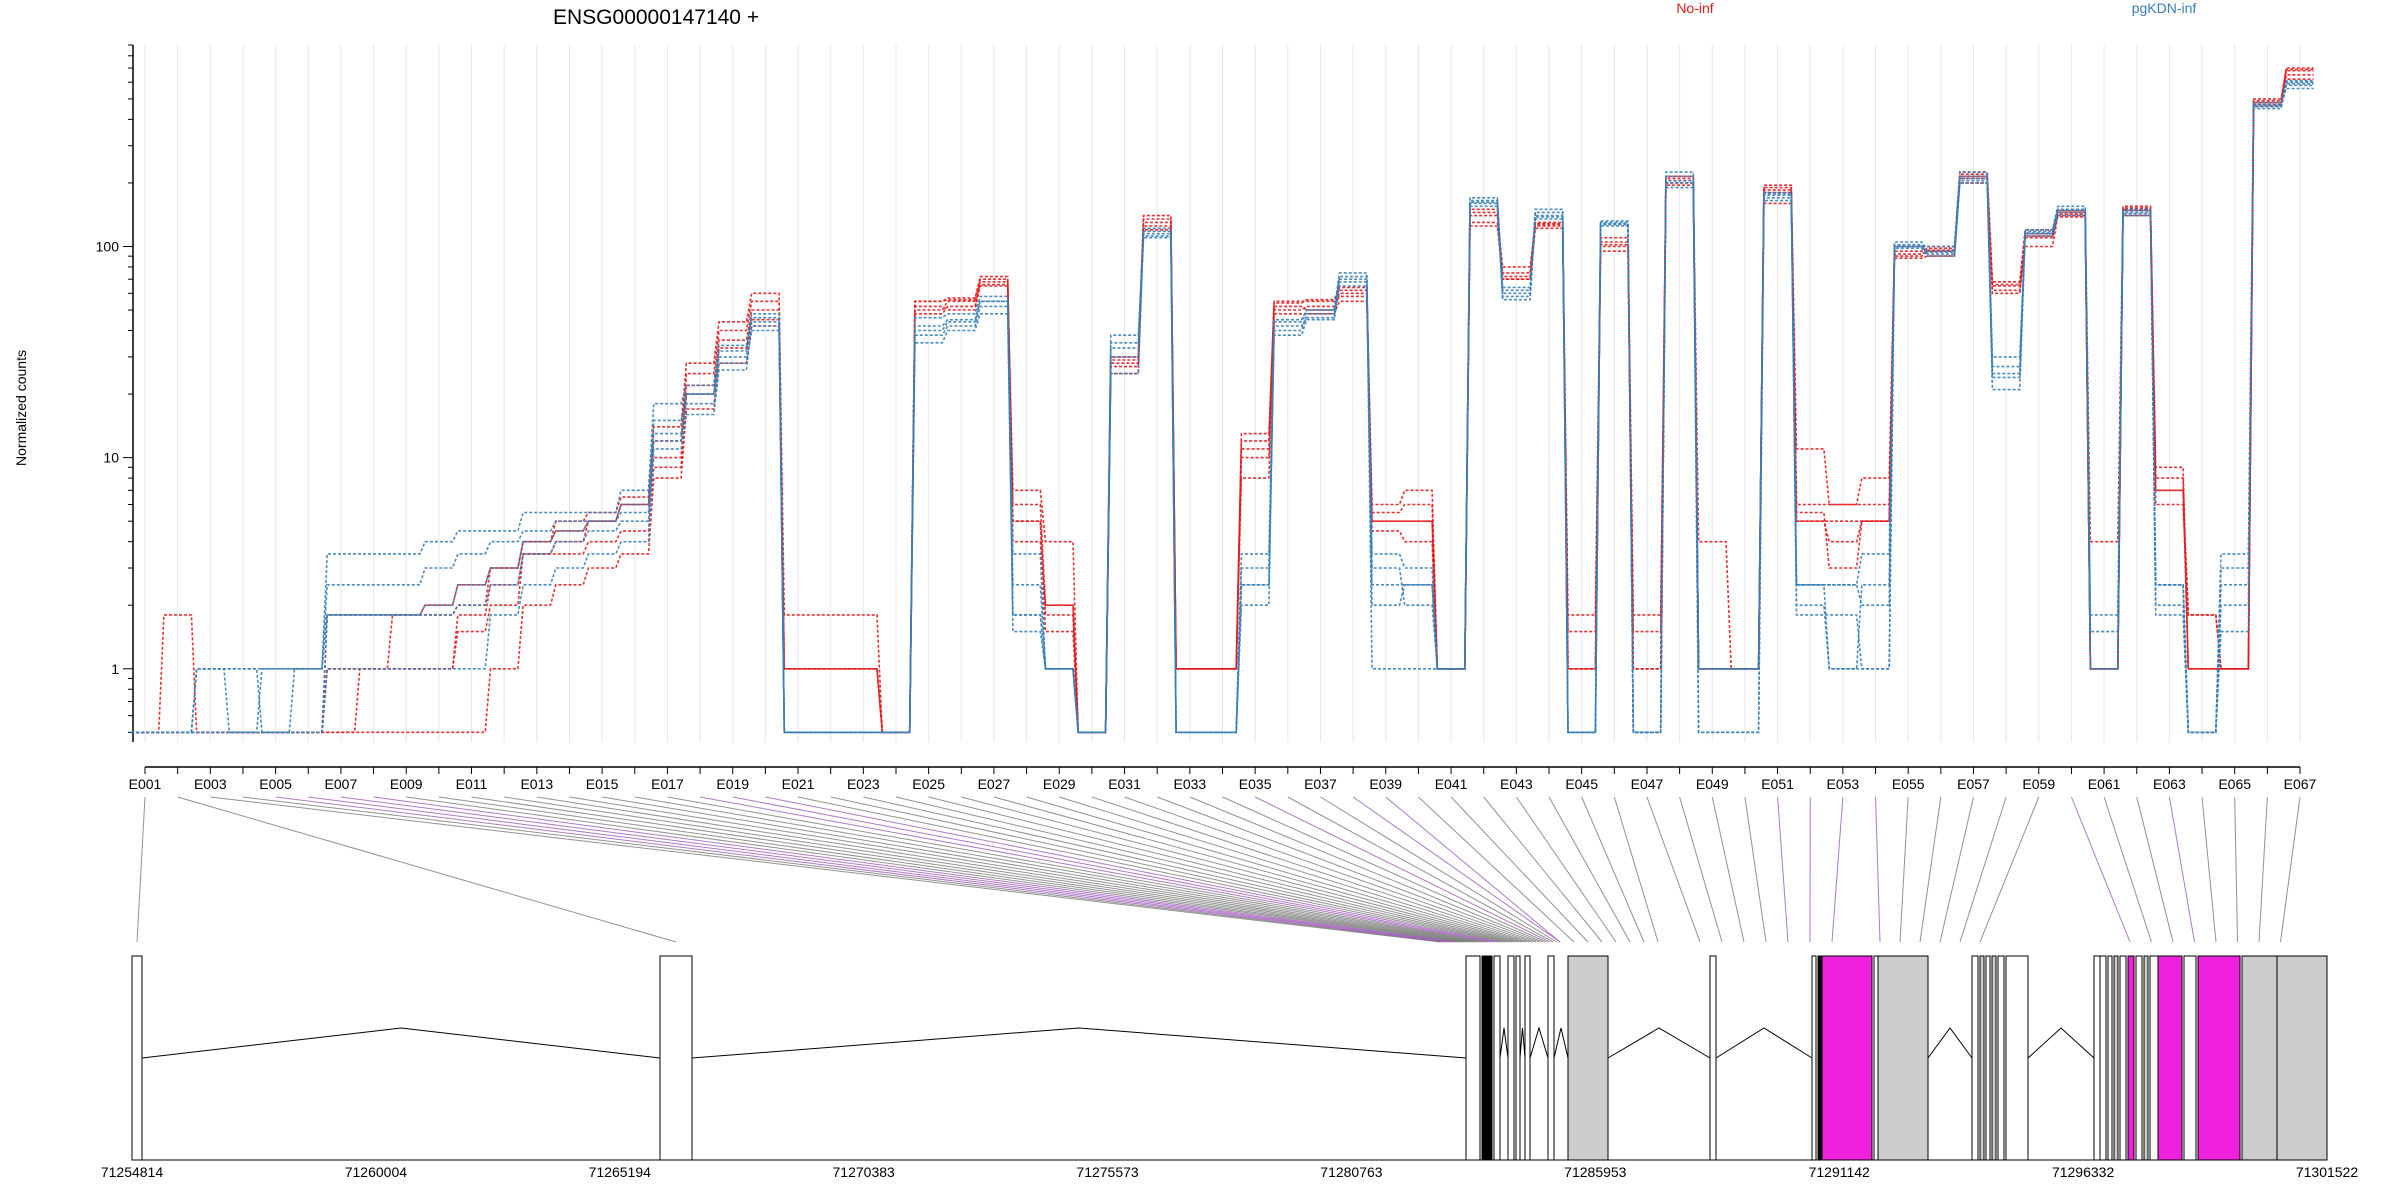 Image resolution: width=2400 pixels, height=1200 pixels. Describe the element at coordinates (406, 784) in the screenshot. I see `x-tick-label: E009` at that location.